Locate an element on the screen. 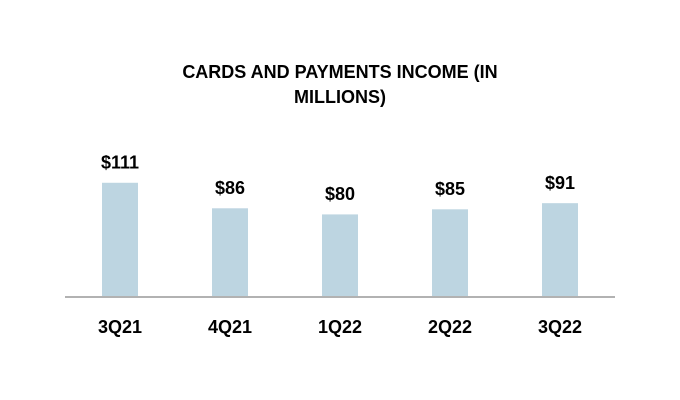 The image size is (680, 400). x-tick-label: 4Q21 is located at coordinates (230, 327).